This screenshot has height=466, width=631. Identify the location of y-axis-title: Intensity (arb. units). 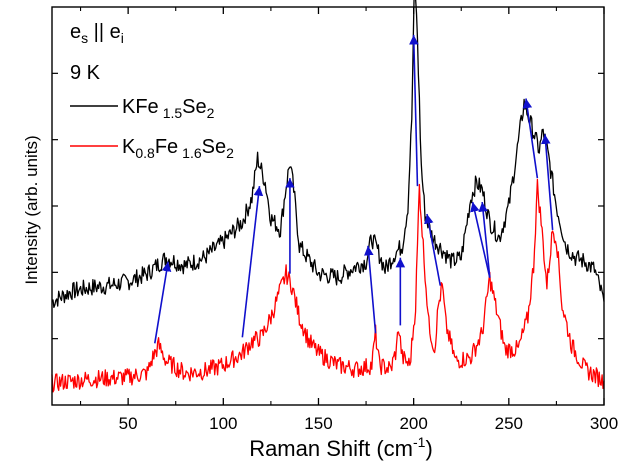
(31, 209).